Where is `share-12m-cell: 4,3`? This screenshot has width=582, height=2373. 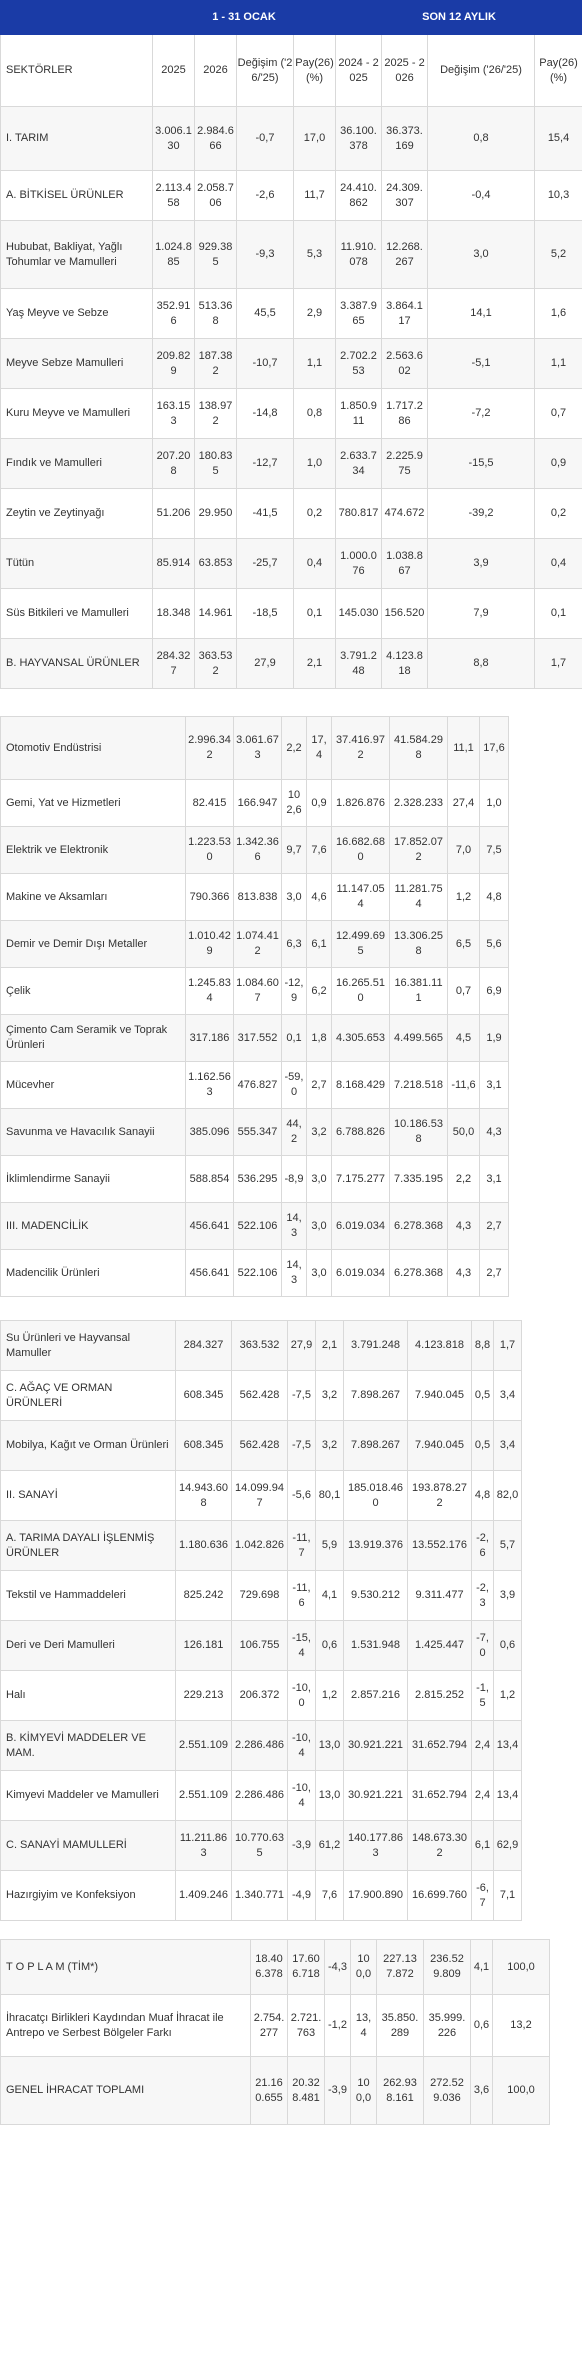 share-12m-cell: 4,3 is located at coordinates (494, 1132).